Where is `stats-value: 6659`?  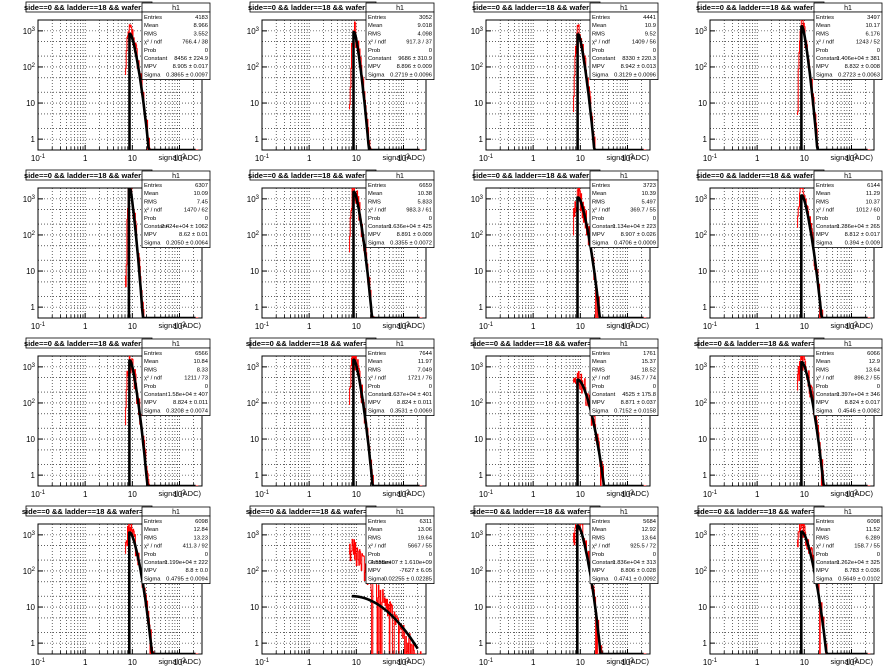 stats-value: 6659 is located at coordinates (425, 186).